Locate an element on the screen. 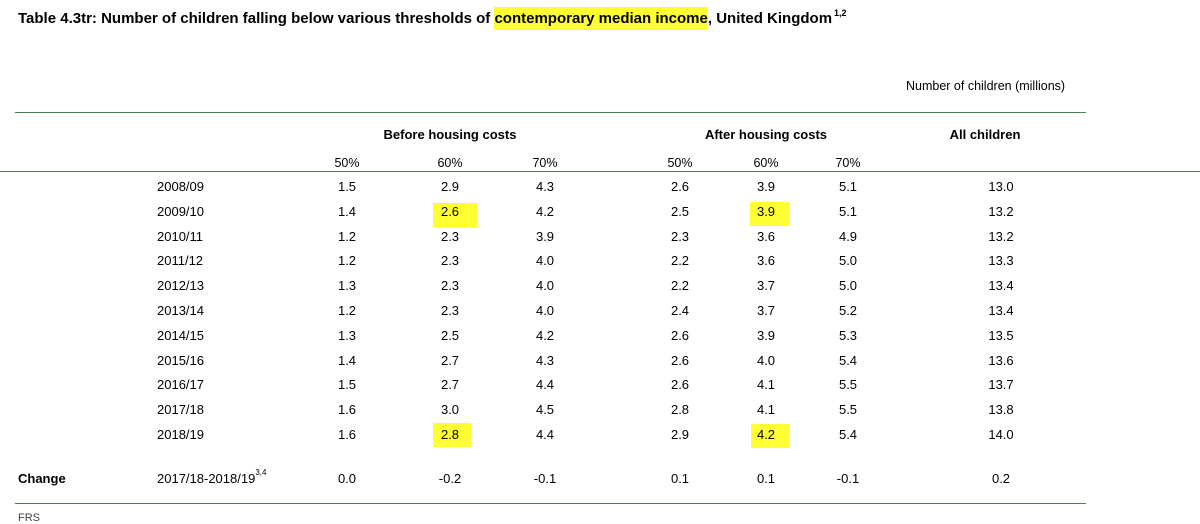 The width and height of the screenshot is (1200, 524). bottom-rule is located at coordinates (550, 503).